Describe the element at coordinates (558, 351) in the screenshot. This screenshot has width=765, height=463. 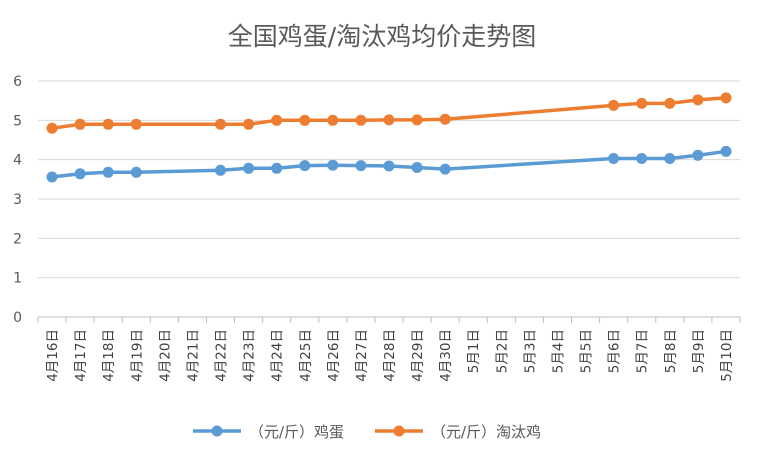
I see `x-tick-label: 5月4日` at that location.